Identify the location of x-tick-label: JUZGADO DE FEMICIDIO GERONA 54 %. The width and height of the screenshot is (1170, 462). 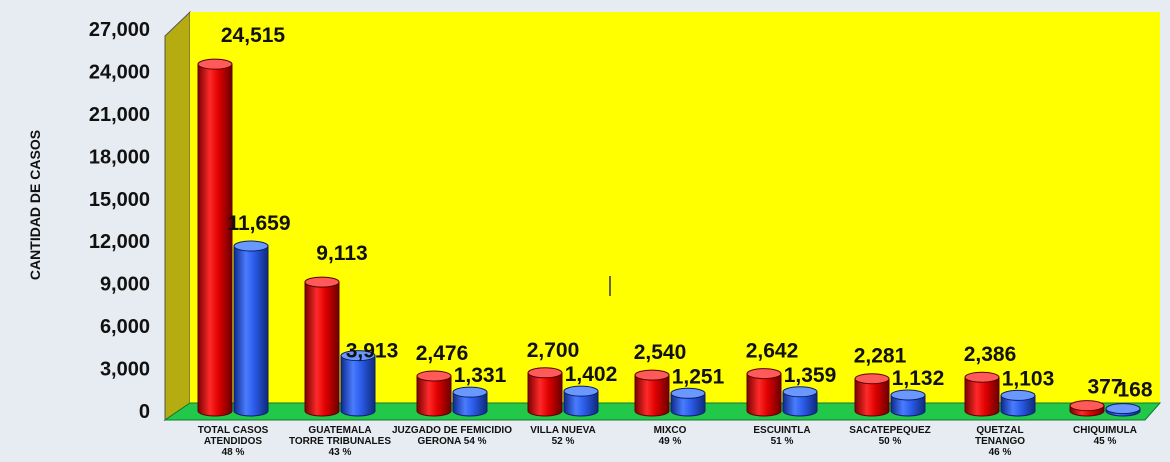
(452, 436).